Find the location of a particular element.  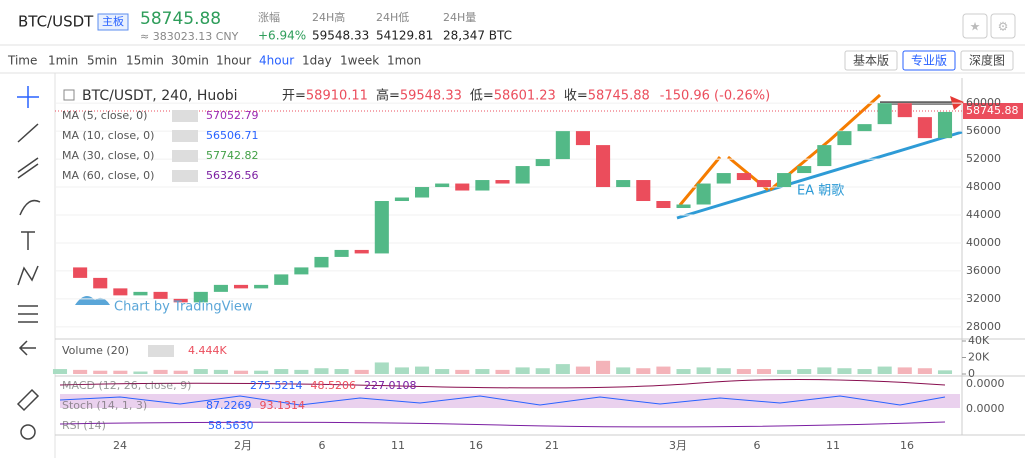

interval-button: 1week is located at coordinates (359, 61).